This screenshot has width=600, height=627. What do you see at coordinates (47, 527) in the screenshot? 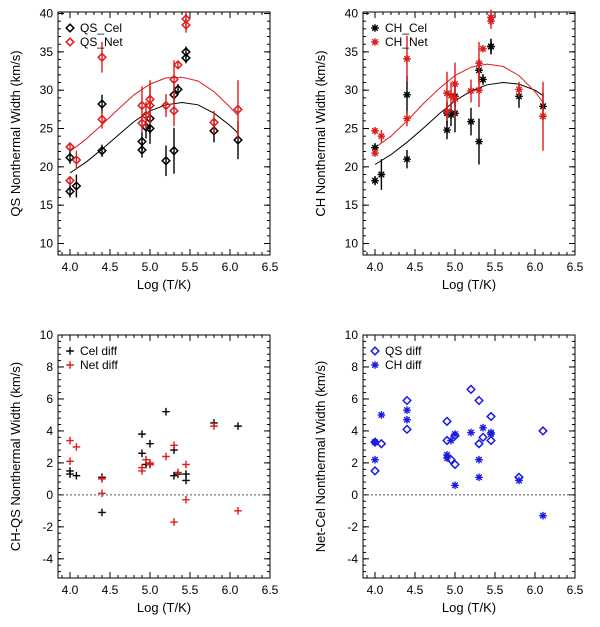
I see `y-tick-label: -2` at bounding box center [47, 527].